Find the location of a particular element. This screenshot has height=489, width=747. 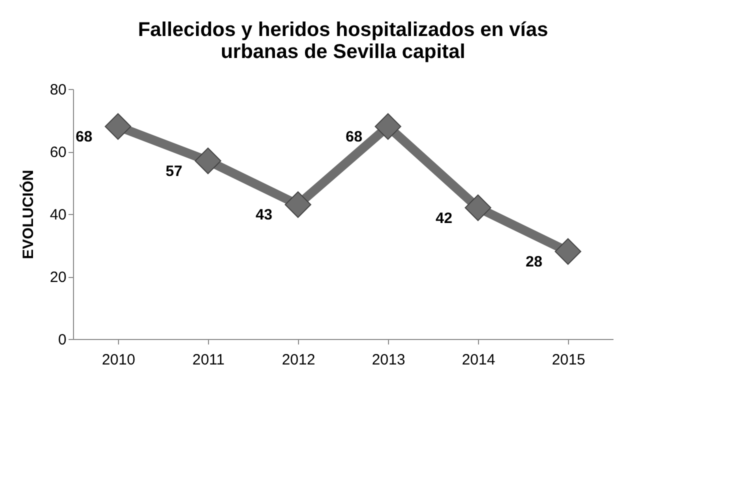

y-tick-label: 20 is located at coordinates (58, 277).